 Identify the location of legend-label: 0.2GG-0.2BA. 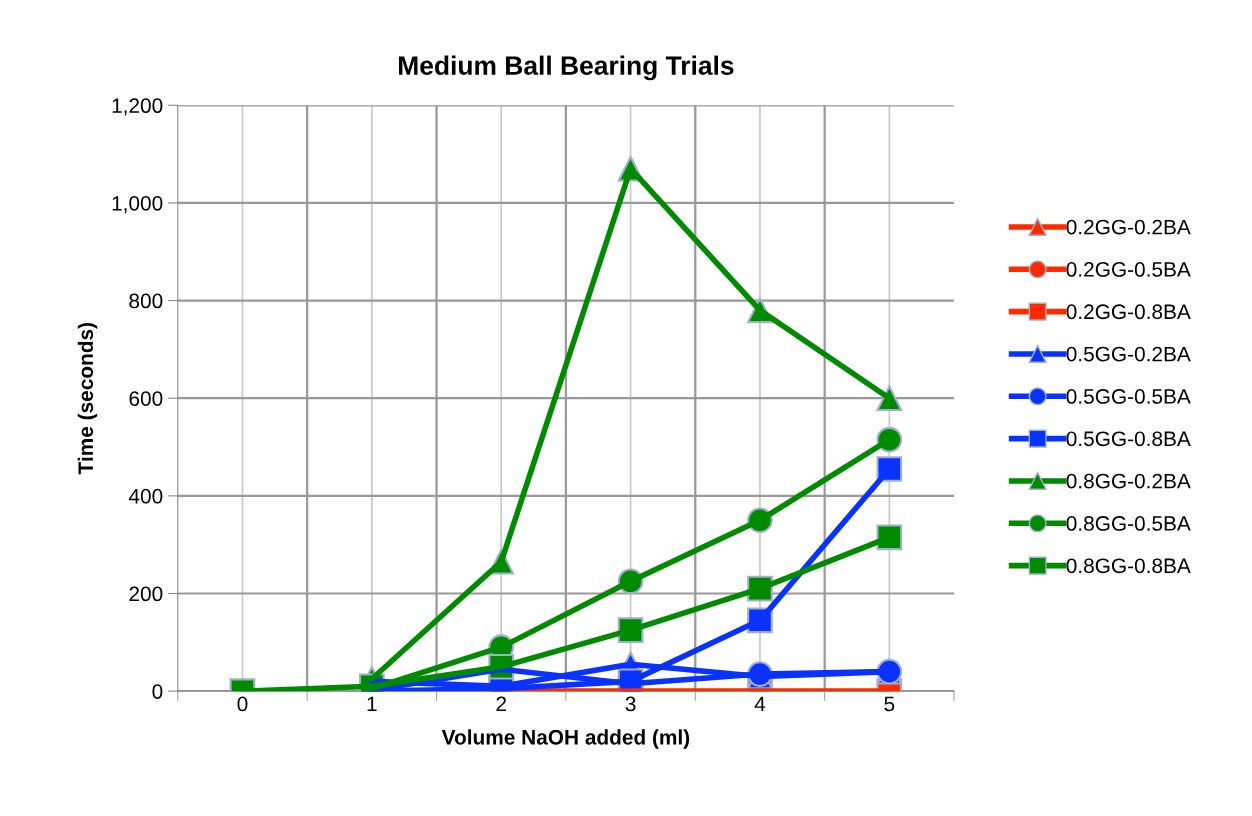
(1128, 227).